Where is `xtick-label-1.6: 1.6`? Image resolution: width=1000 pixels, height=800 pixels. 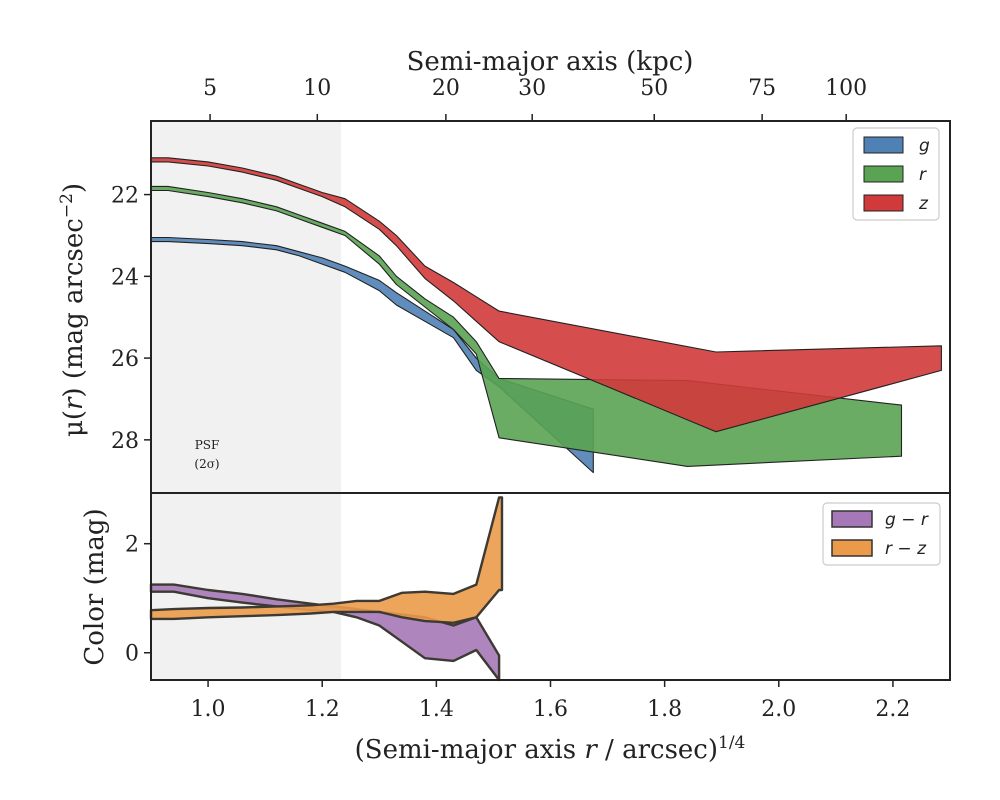
xtick-label-1.6: 1.6 is located at coordinates (550, 709).